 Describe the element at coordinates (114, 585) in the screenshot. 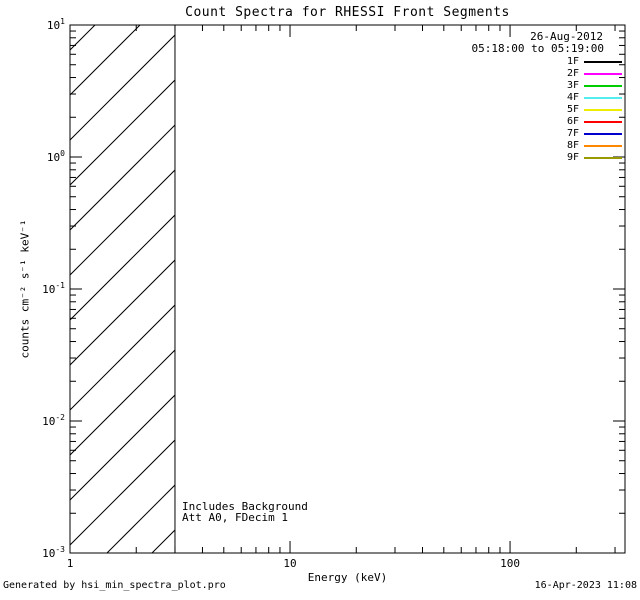

I see `generator-credit: Generated by hsi_min_spectra_plot.pro` at that location.